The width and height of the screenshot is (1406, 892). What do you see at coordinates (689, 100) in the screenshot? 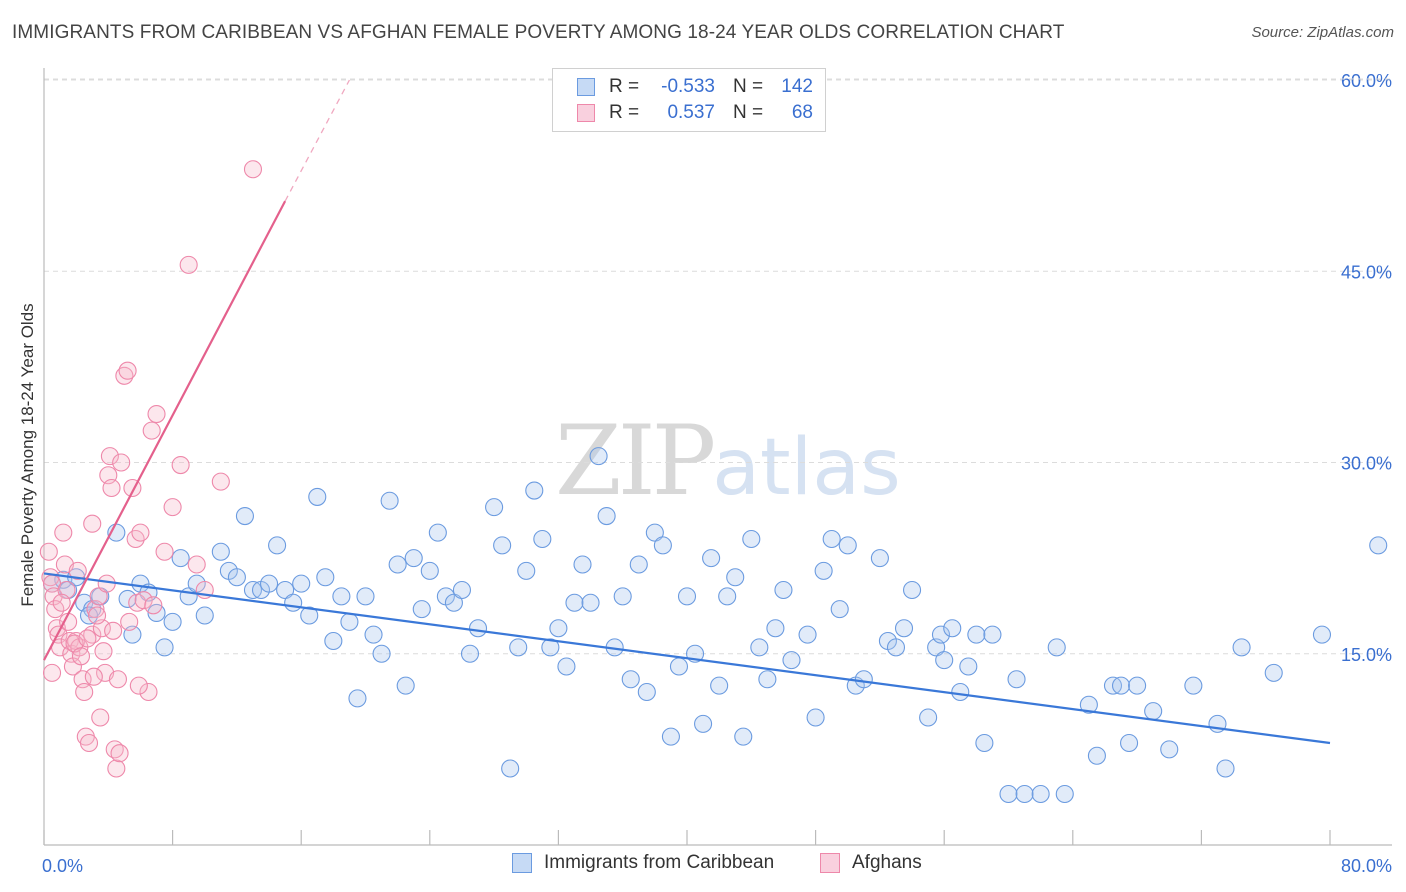
I see `legend-box: R = -0.533 N = 142 R = 0.537 N = 68` at bounding box center [689, 100].